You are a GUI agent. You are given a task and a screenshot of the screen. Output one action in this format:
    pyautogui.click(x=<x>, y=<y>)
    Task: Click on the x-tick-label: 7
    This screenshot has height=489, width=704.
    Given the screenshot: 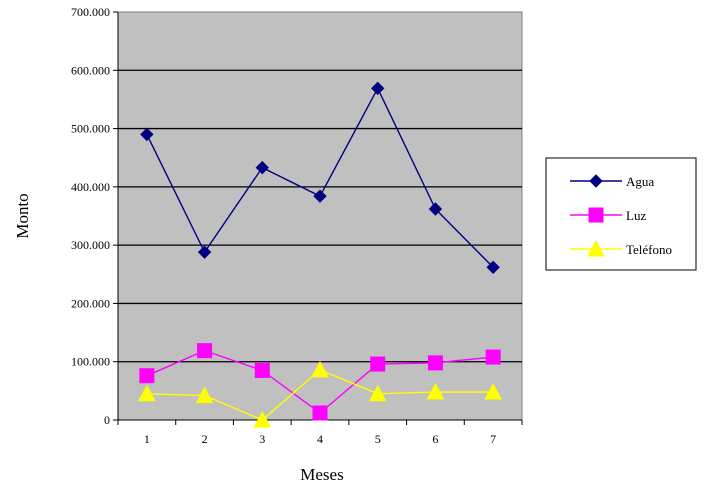 What is the action you would take?
    pyautogui.click(x=493, y=439)
    